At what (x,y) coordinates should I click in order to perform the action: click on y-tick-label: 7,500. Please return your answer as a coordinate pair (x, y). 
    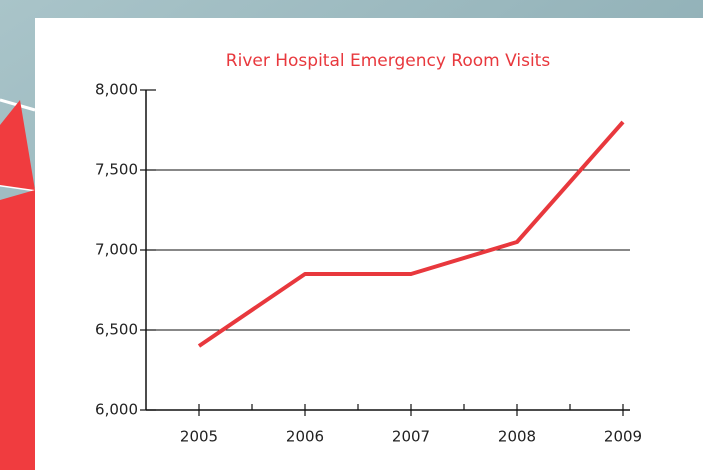
    Looking at the image, I should click on (116, 170).